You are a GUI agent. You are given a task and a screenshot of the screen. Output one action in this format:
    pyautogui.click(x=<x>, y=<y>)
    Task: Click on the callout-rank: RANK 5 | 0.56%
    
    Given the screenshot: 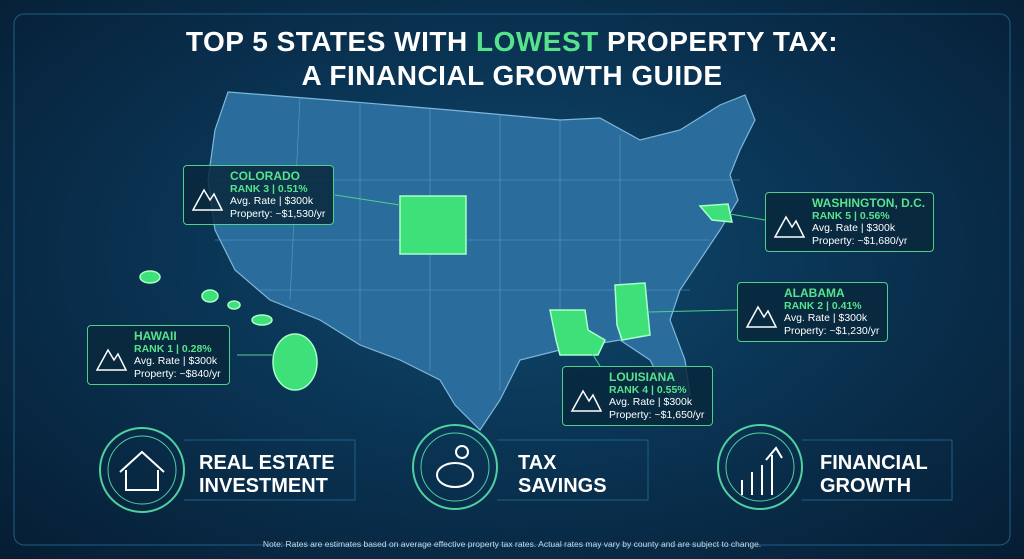 What is the action you would take?
    pyautogui.click(x=851, y=215)
    